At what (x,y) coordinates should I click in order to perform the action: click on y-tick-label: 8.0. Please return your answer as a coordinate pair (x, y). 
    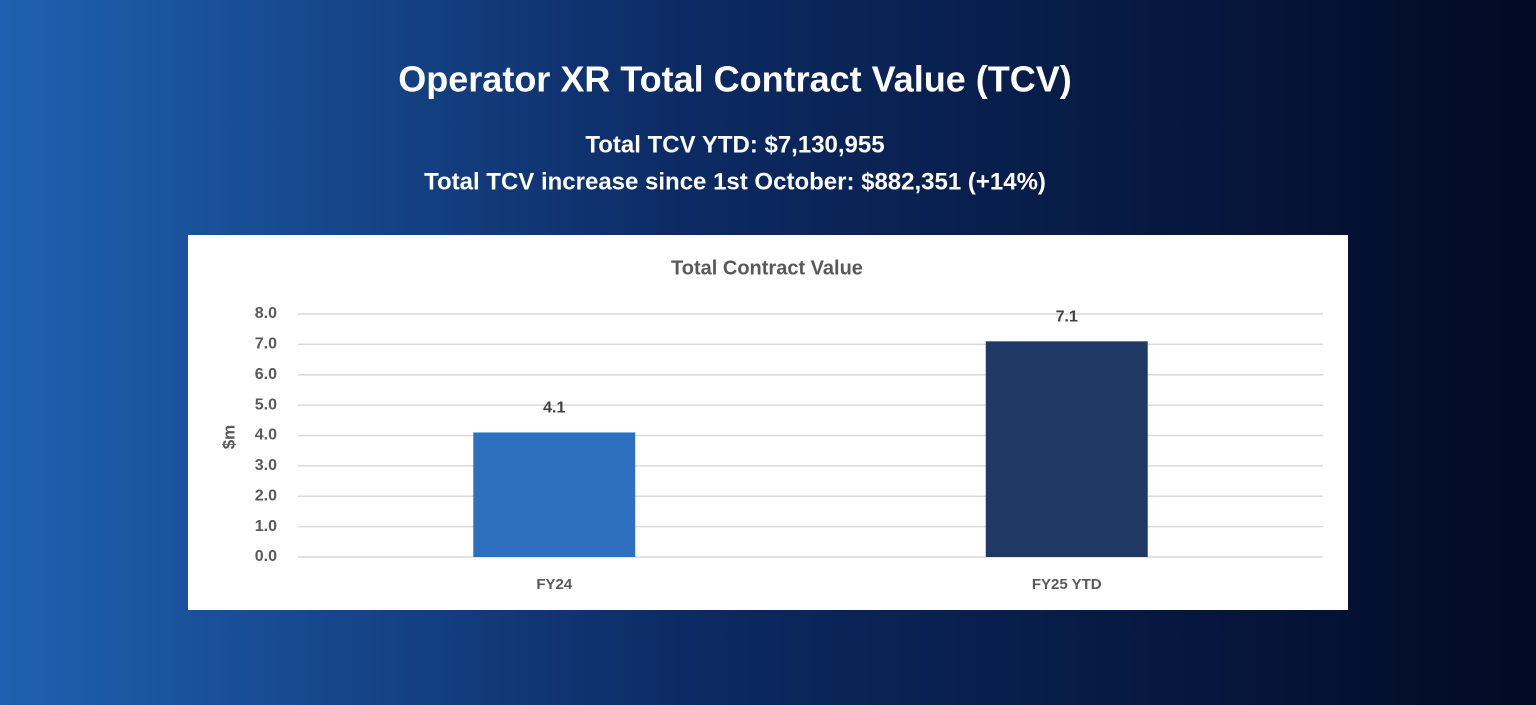
    Looking at the image, I should click on (266, 313).